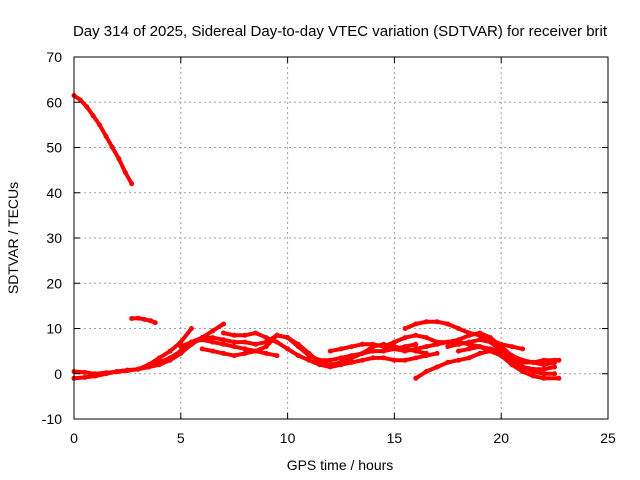  I want to click on y-tick-label: 50, so click(54, 148).